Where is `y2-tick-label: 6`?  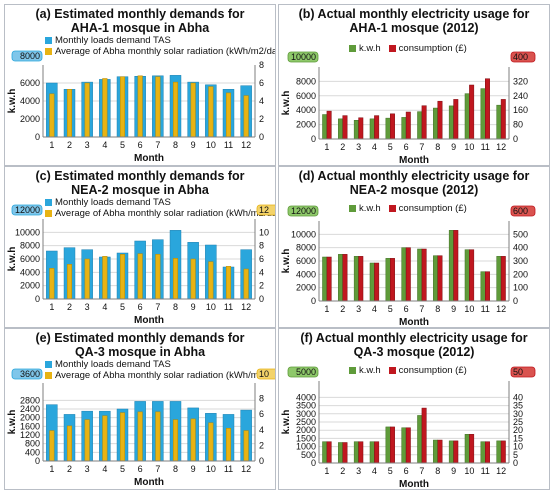
y2-tick-label: 6 is located at coordinates (261, 83).